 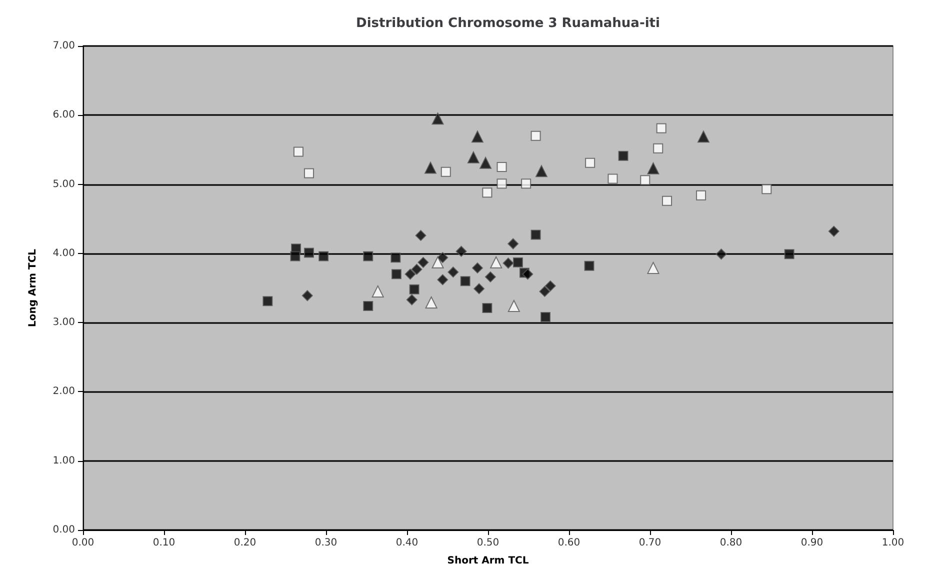 I want to click on chart-title: Distribution Chromosome 3 Ruamahua-iti, so click(x=508, y=23).